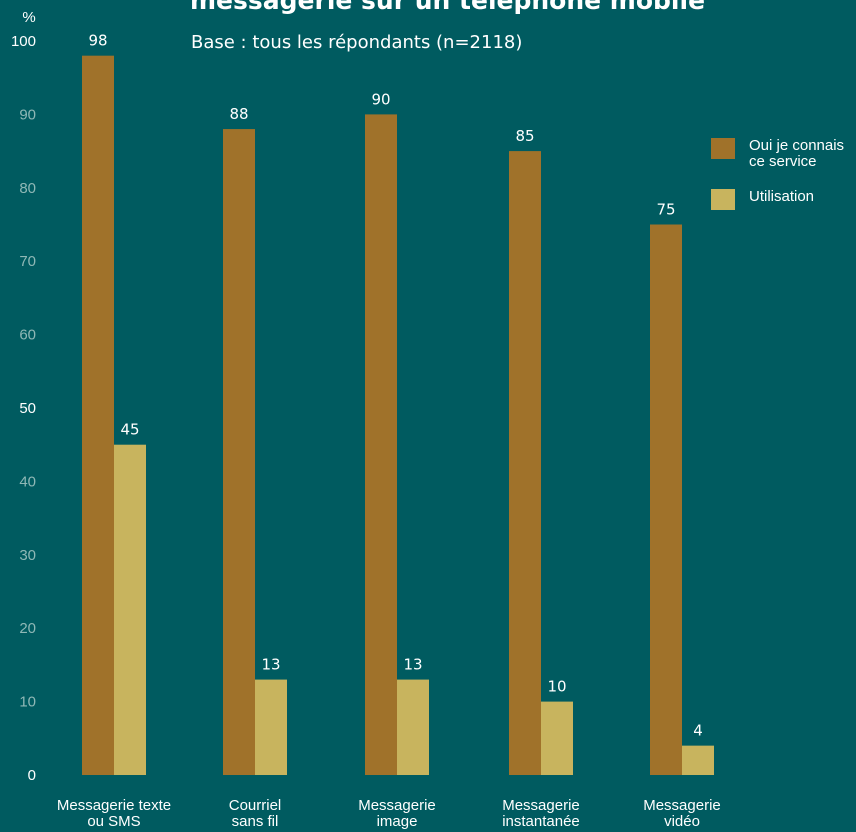 This screenshot has width=856, height=832. Describe the element at coordinates (556, 687) in the screenshot. I see `data-label: 10` at that location.